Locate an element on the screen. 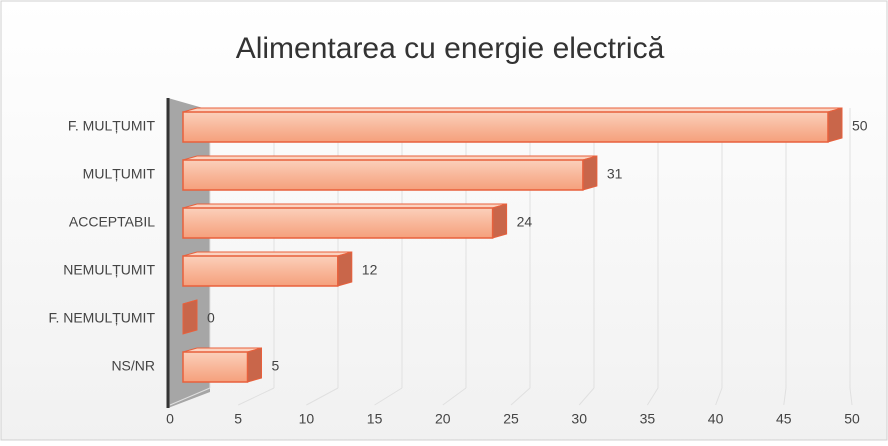 The width and height of the screenshot is (888, 446). x-tick-label: 15 is located at coordinates (375, 419).